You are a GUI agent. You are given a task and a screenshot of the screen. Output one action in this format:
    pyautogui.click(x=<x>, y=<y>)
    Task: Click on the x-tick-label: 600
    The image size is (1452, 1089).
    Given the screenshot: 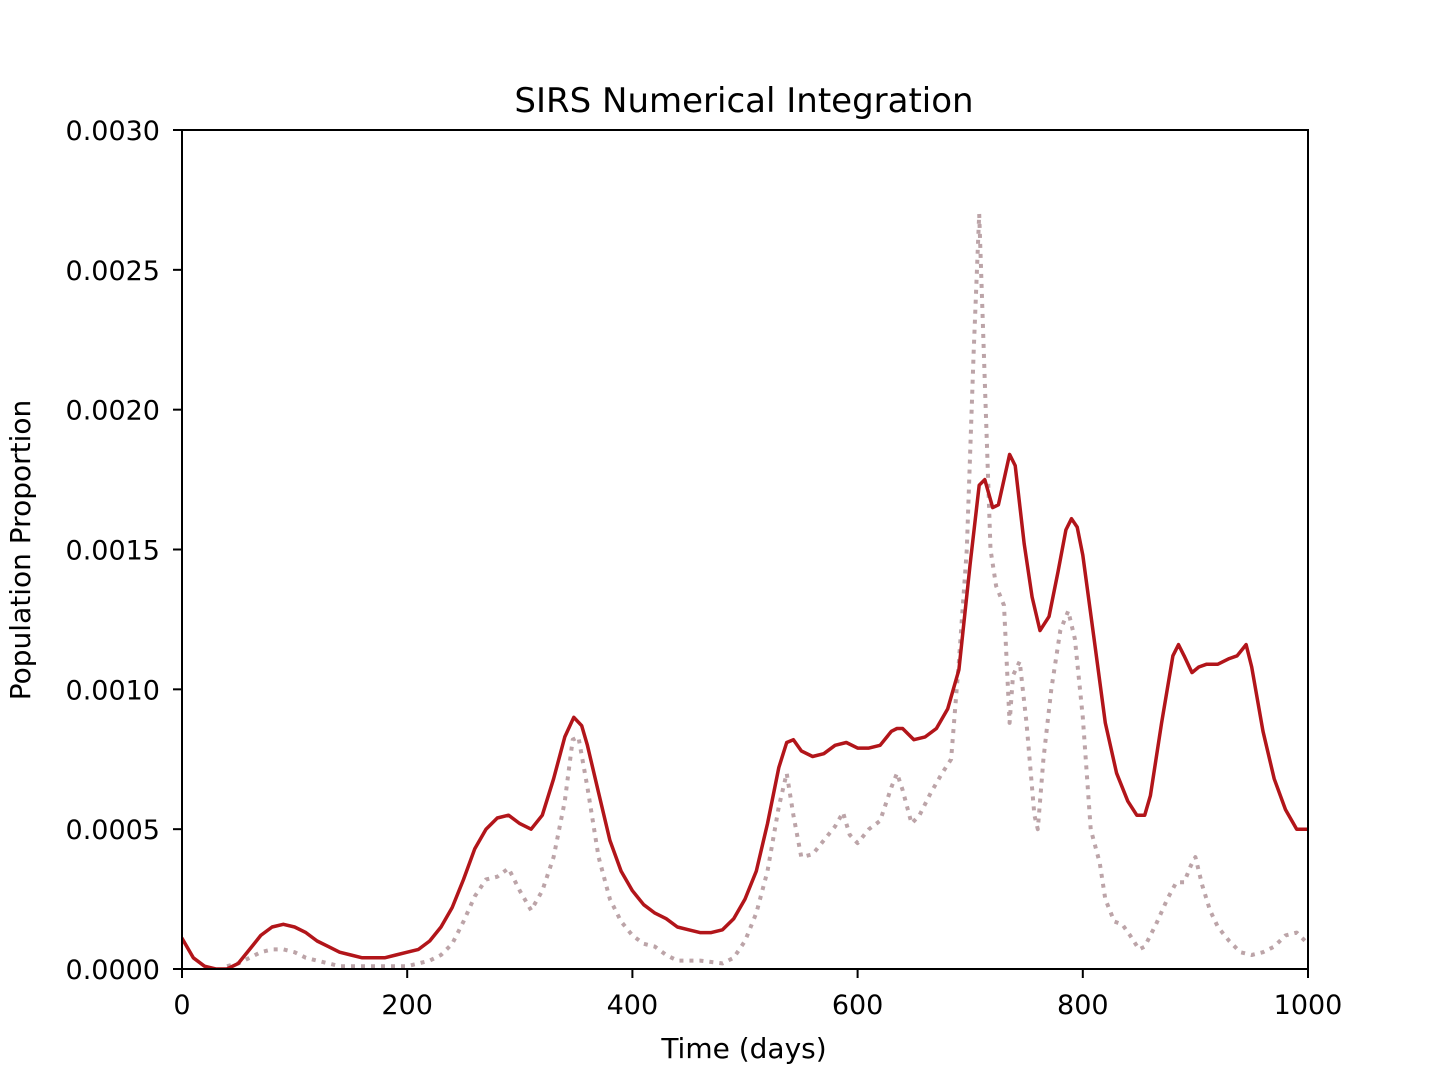 What is the action you would take?
    pyautogui.click(x=858, y=1005)
    